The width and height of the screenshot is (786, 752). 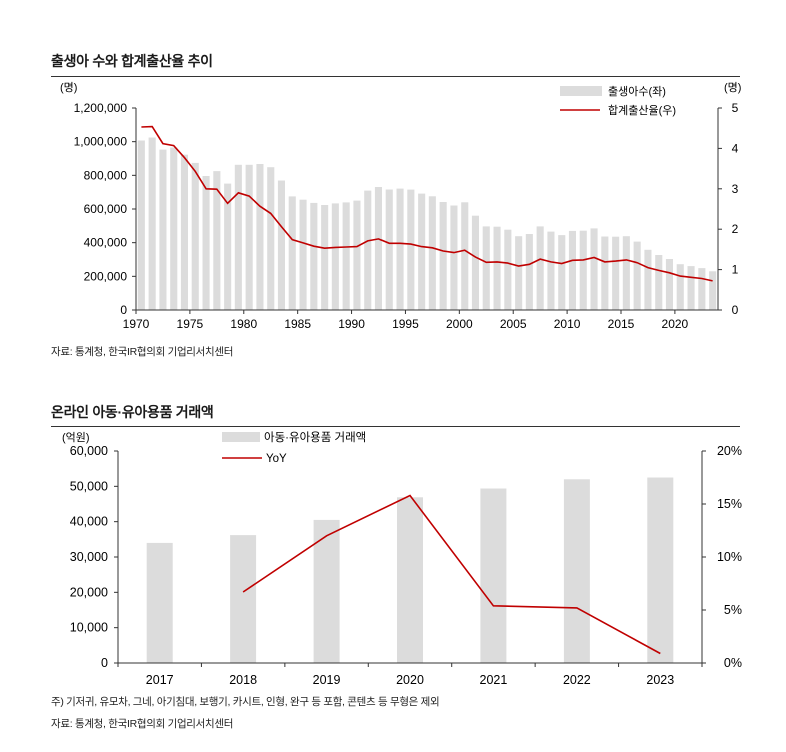 What do you see at coordinates (190, 324) in the screenshot?
I see `chart1-x-tick: 1975` at bounding box center [190, 324].